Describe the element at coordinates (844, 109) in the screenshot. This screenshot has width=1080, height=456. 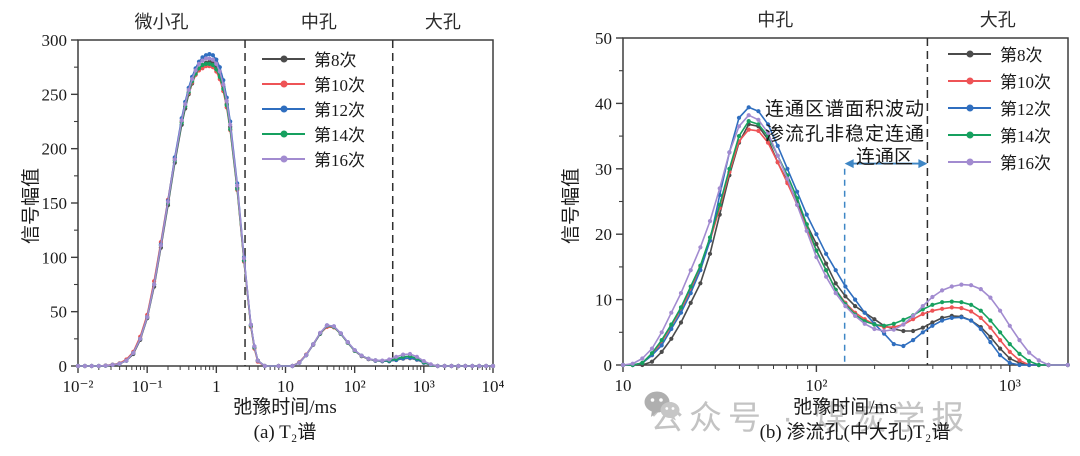
I see `annotation-line-1: 连通区谱面积波动` at that location.